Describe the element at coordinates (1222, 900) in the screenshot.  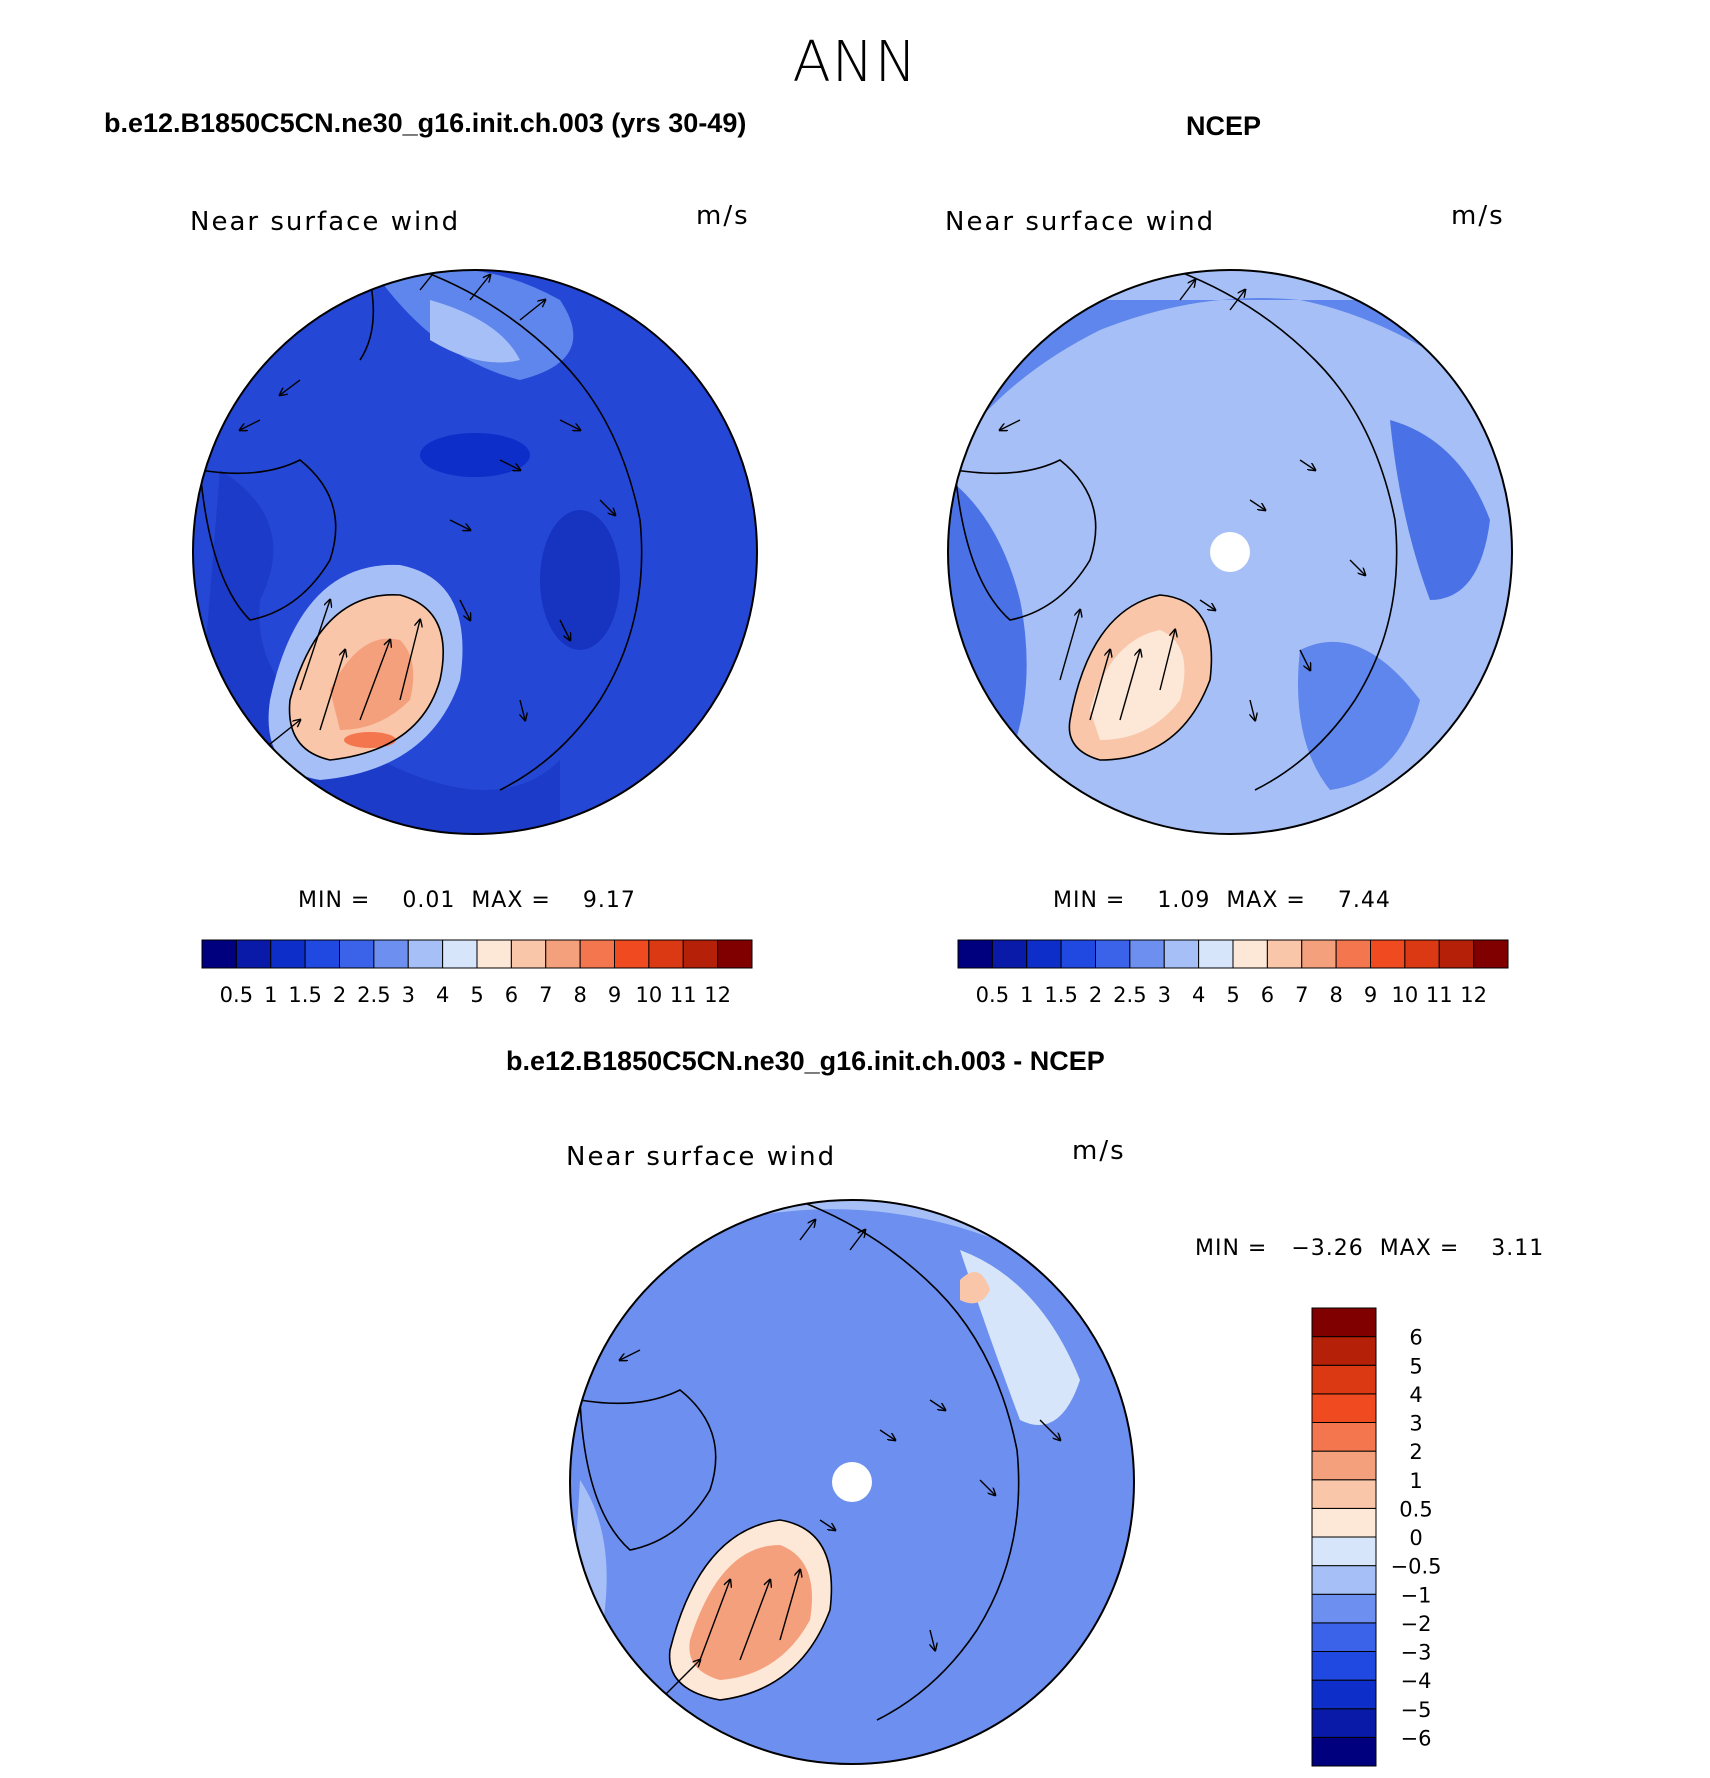
I see `panel-2-minmax: MIN = 1.09 MAX = 7.44` at that location.